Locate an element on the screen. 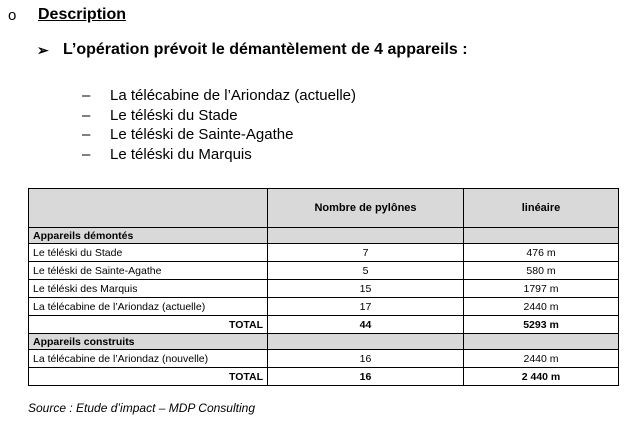 The height and width of the screenshot is (423, 625). total-length: 5293 m is located at coordinates (541, 324).